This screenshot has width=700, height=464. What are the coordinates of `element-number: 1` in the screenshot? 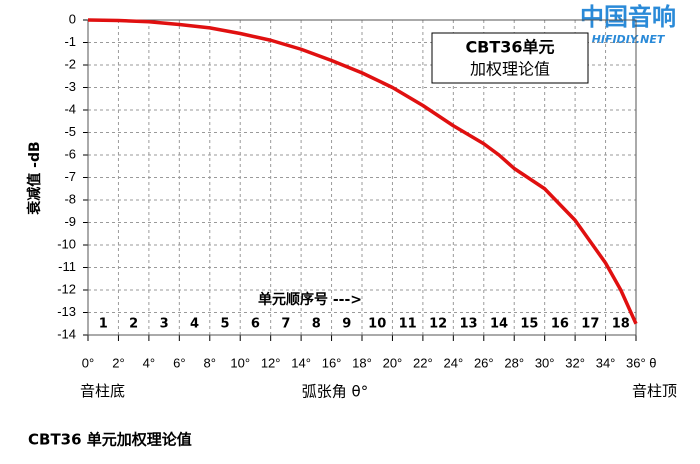 It's located at (103, 323).